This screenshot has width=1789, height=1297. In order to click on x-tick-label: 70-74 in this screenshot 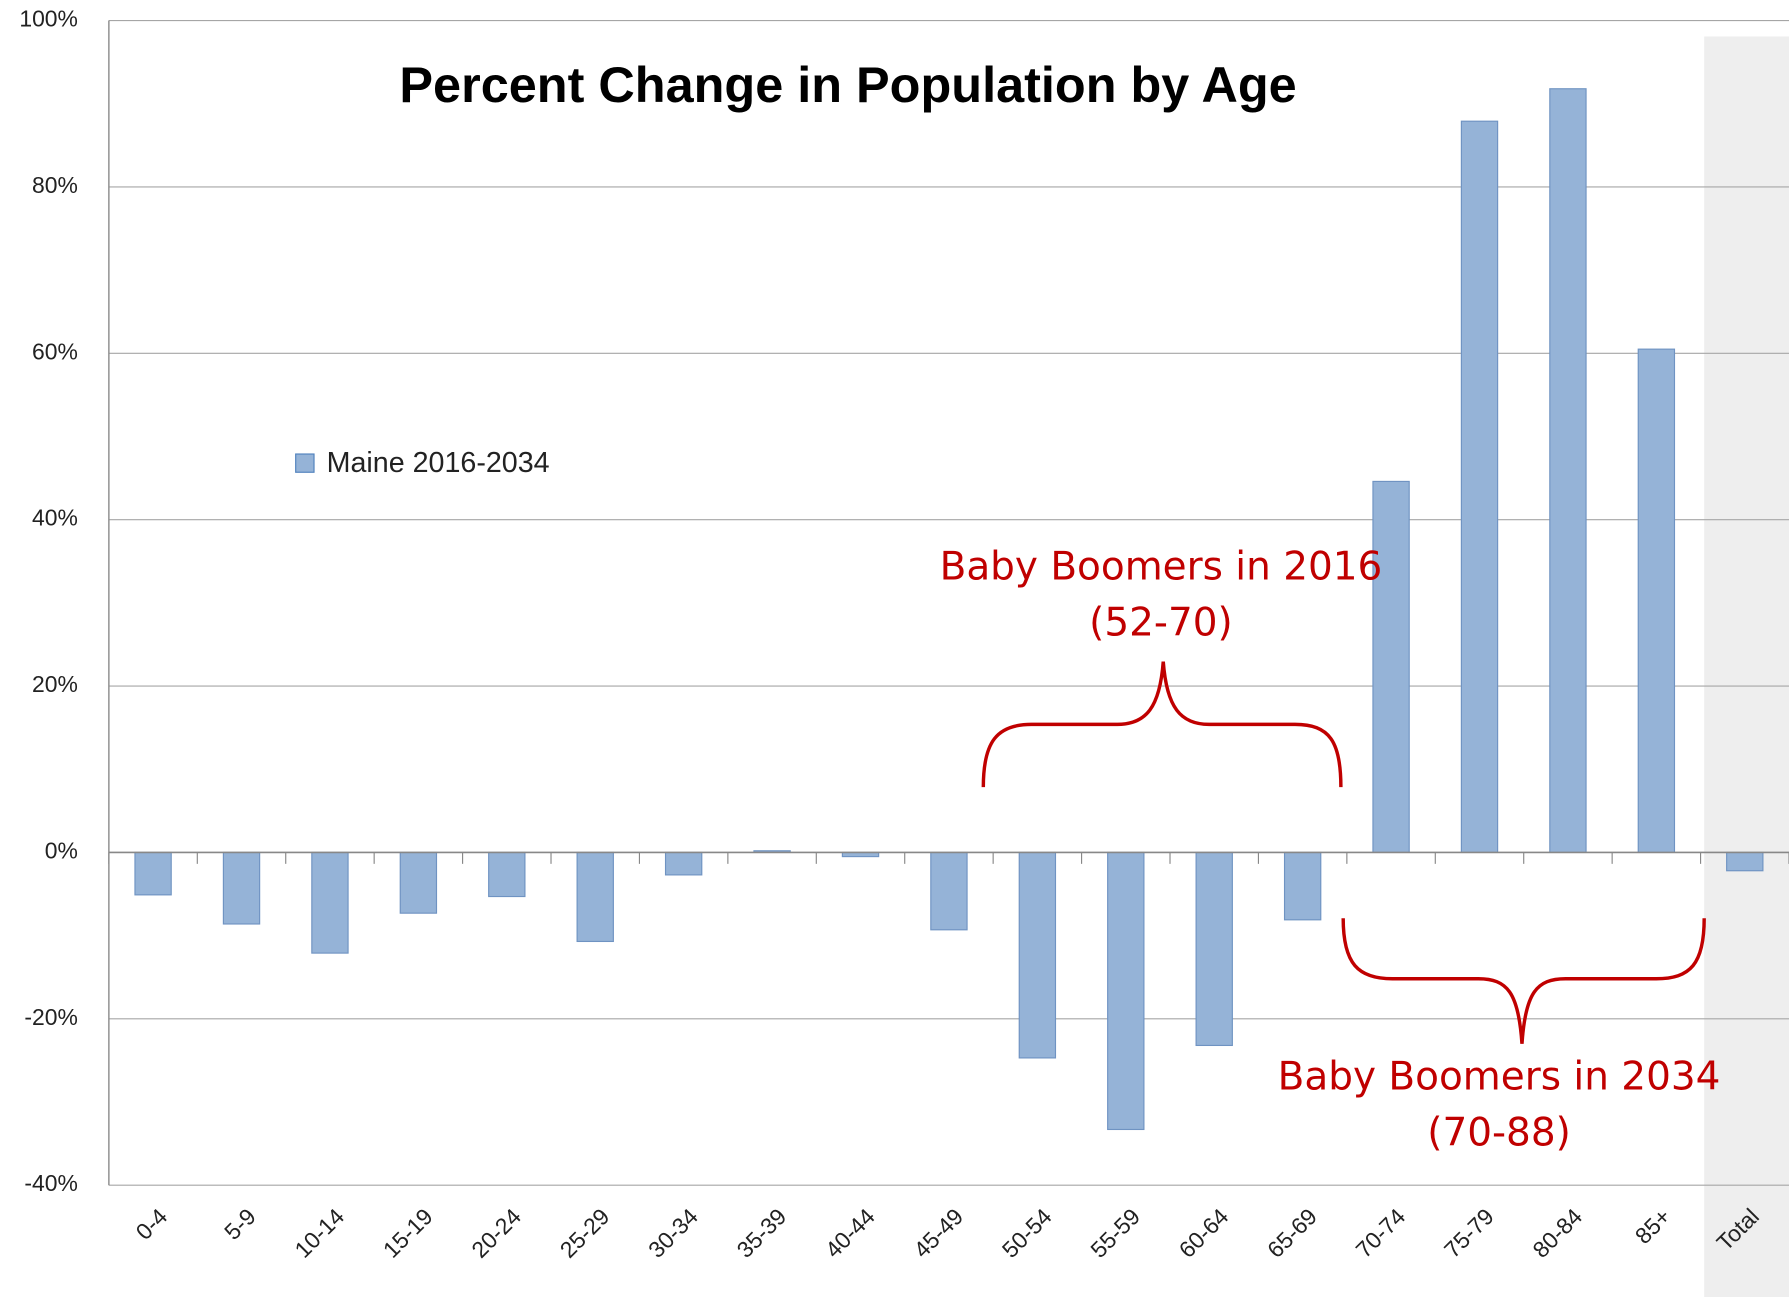, I will do `click(1380, 1233)`.